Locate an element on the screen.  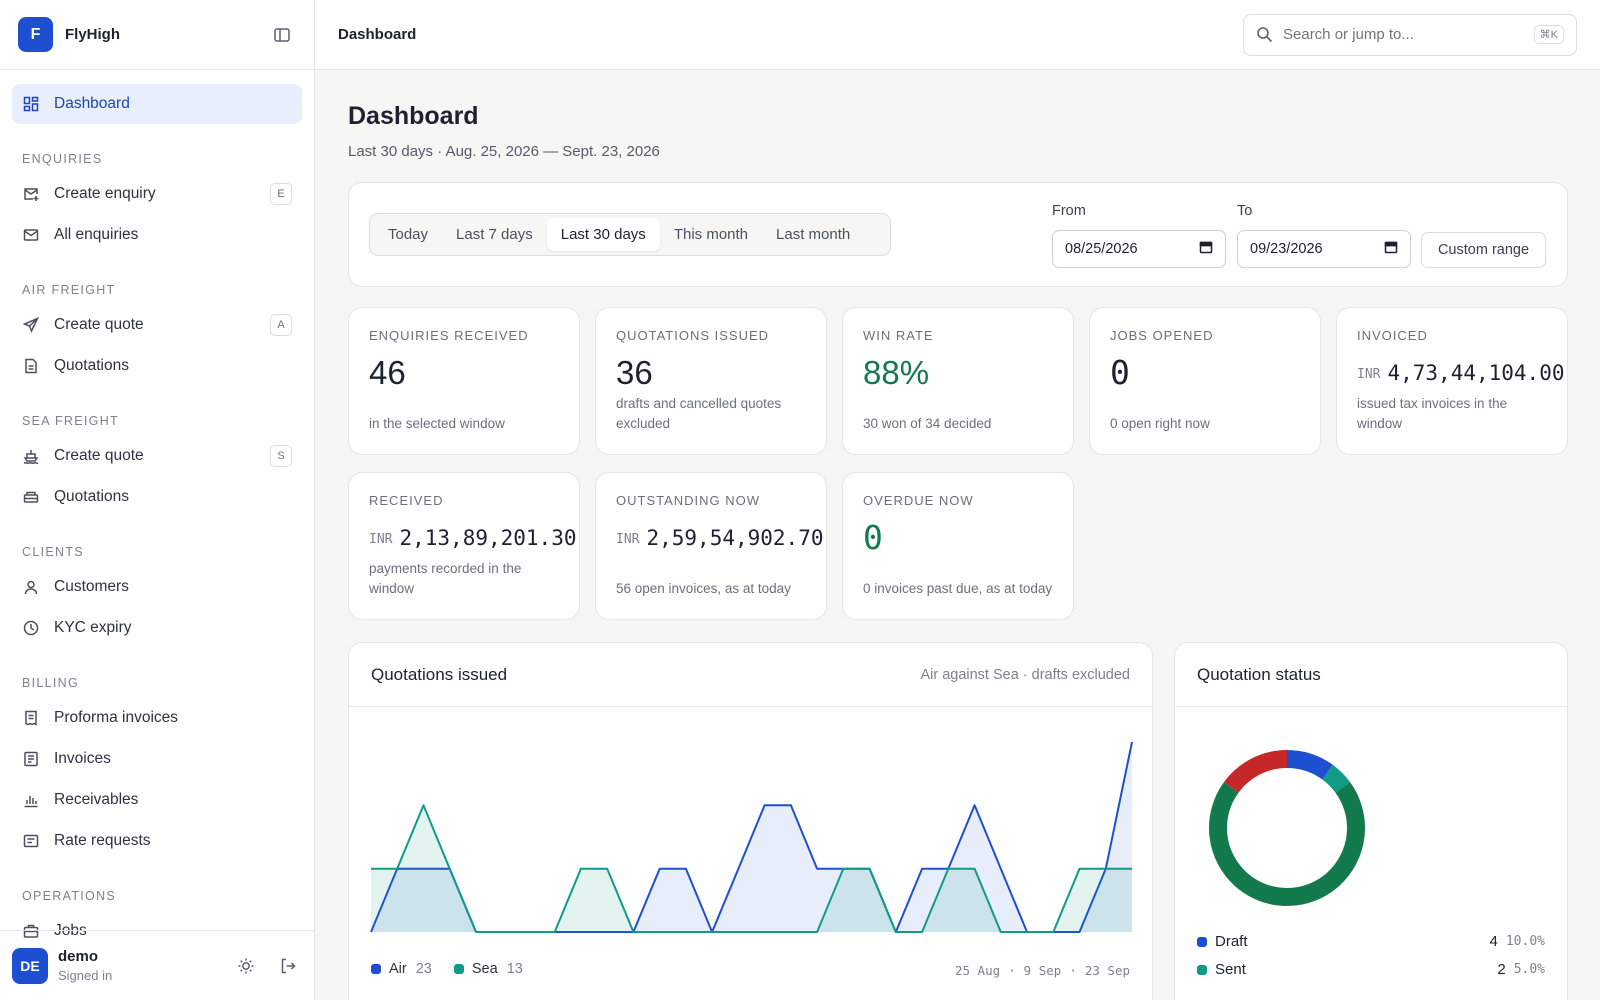
chart-note: Air against Sea · drafts excluded is located at coordinates (1025, 674).